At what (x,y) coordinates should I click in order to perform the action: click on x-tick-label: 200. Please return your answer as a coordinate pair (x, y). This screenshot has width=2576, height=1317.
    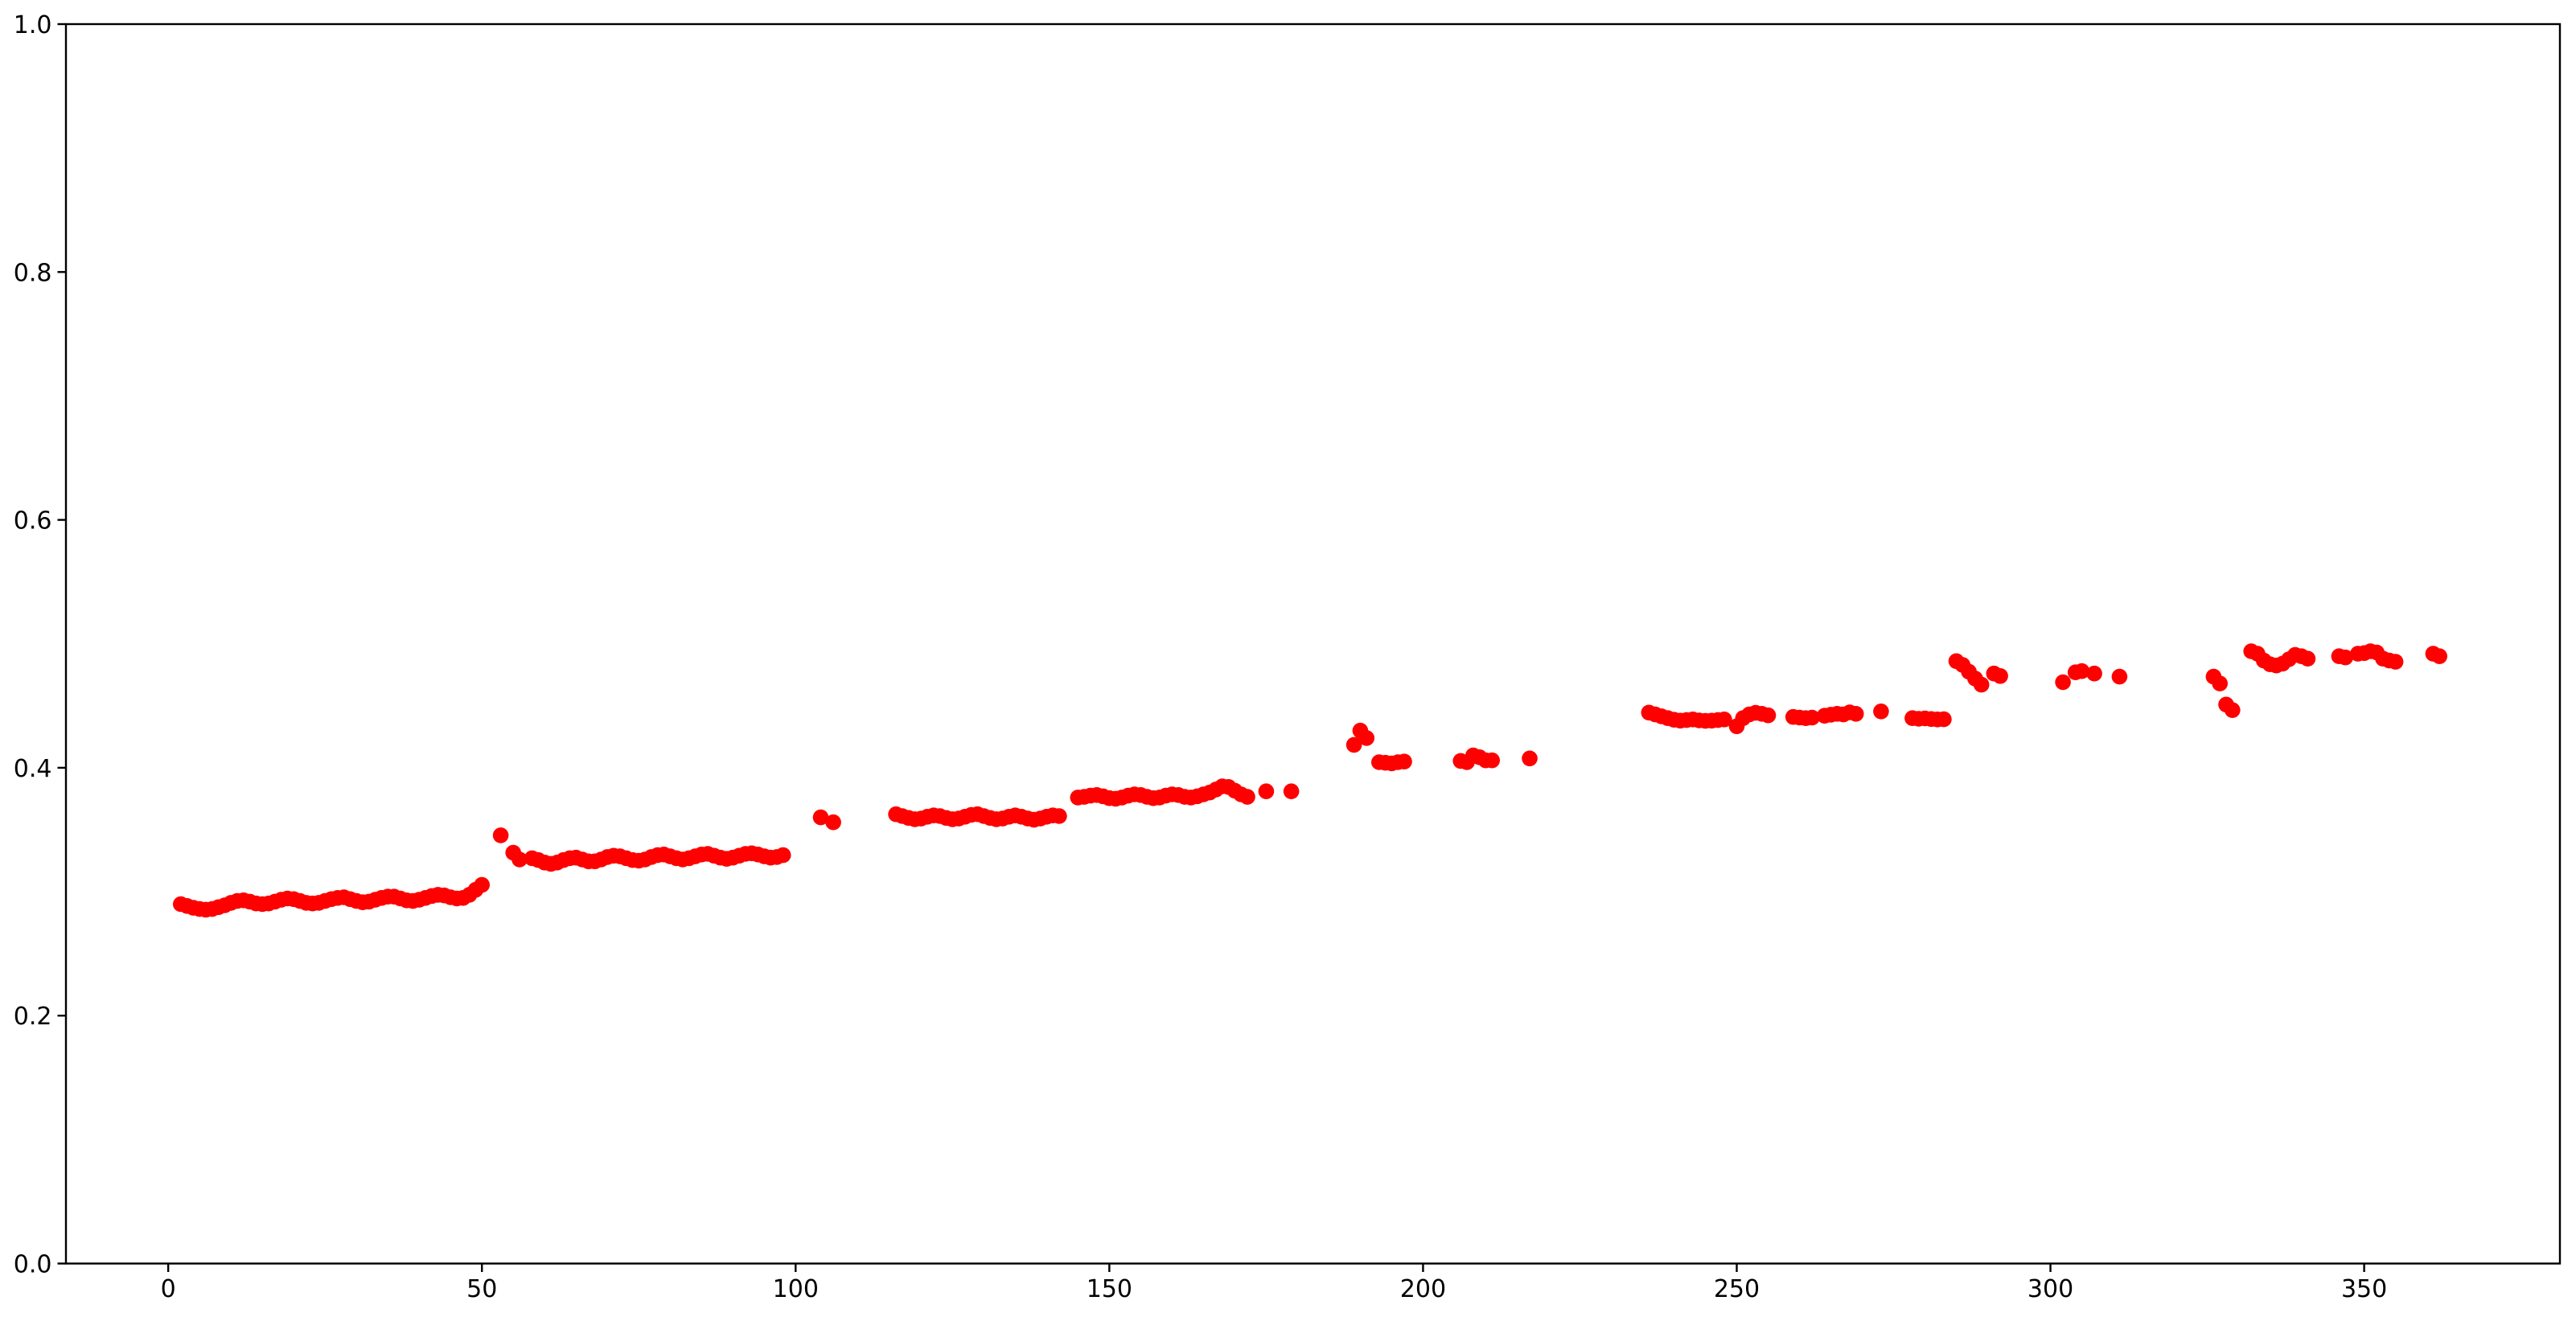
    Looking at the image, I should click on (1423, 1289).